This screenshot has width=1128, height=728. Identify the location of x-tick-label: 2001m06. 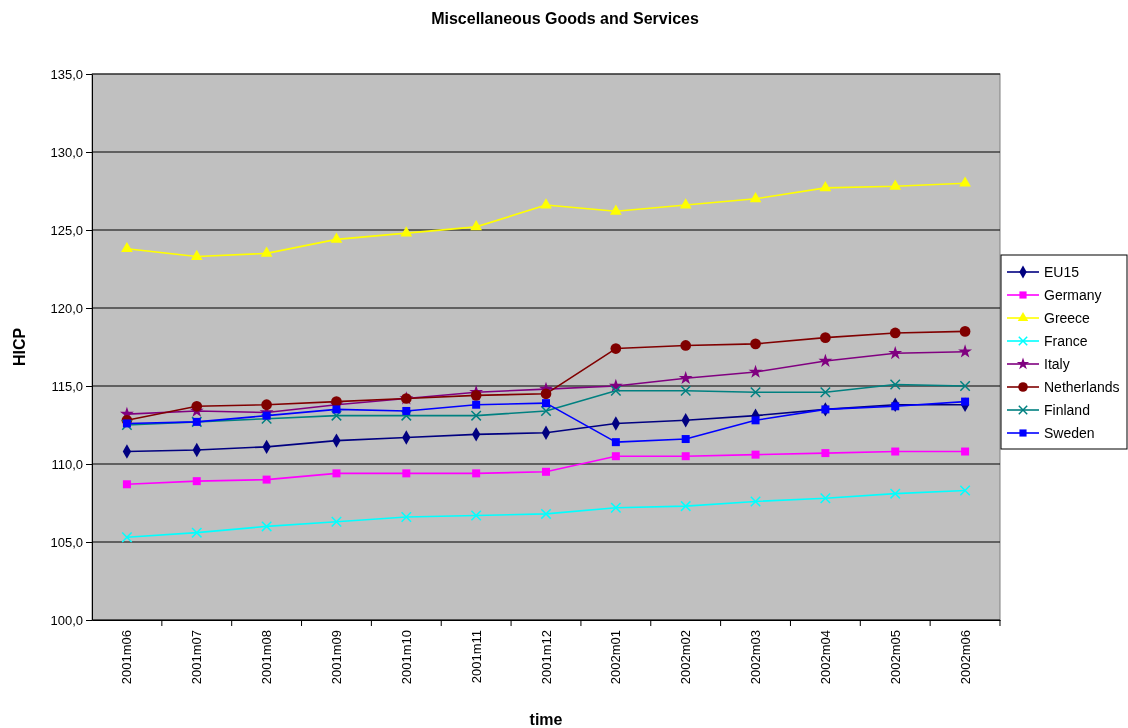
(127, 657).